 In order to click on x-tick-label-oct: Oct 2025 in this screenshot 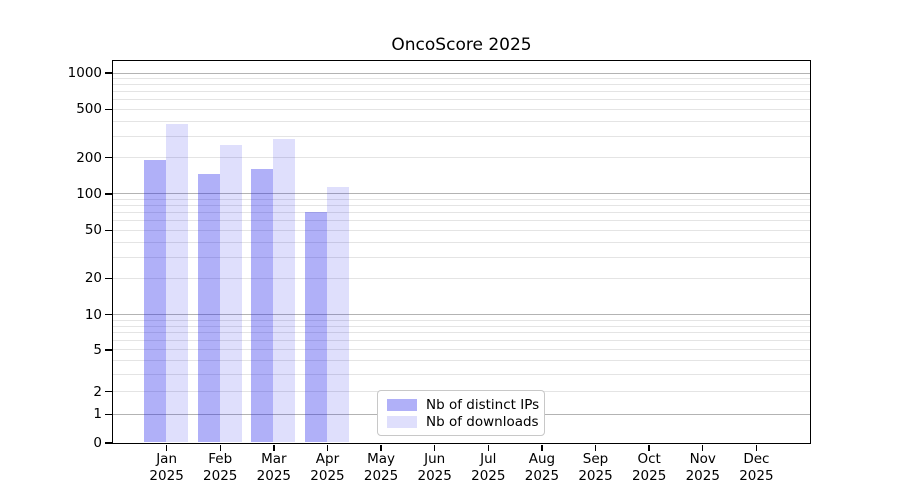, I will do `click(649, 467)`.